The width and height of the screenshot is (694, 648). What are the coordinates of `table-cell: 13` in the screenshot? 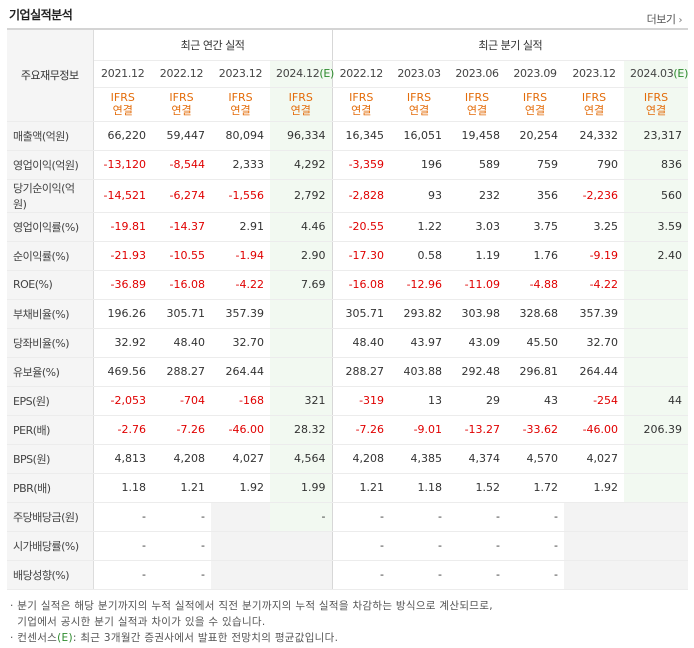 It's located at (419, 400).